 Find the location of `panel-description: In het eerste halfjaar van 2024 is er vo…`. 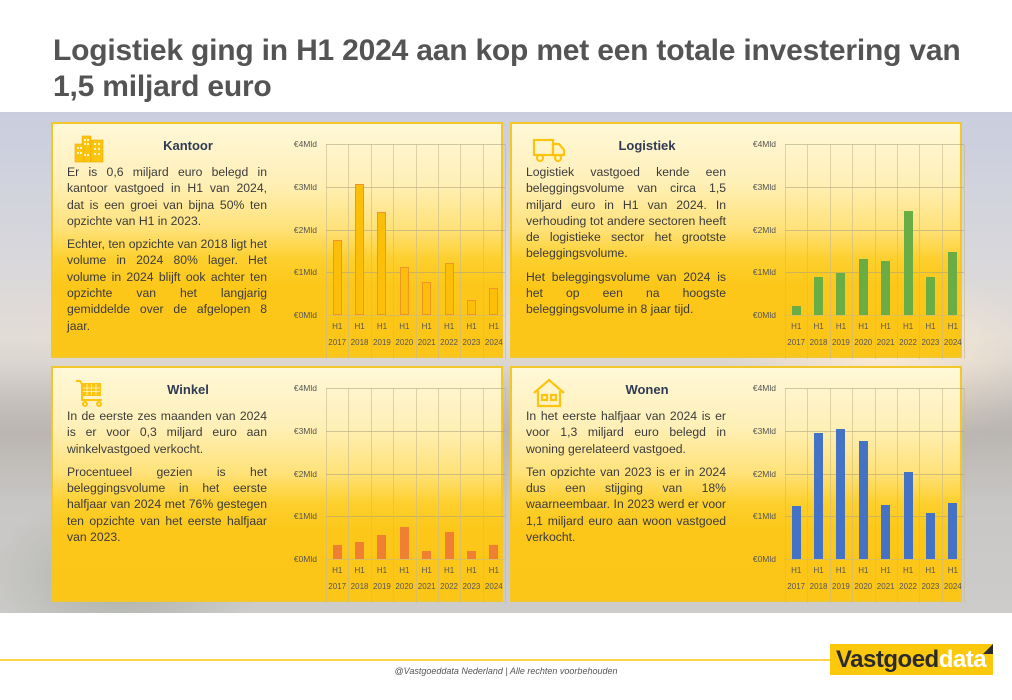

panel-description: In het eerste halfjaar van 2024 is er vo… is located at coordinates (626, 480).